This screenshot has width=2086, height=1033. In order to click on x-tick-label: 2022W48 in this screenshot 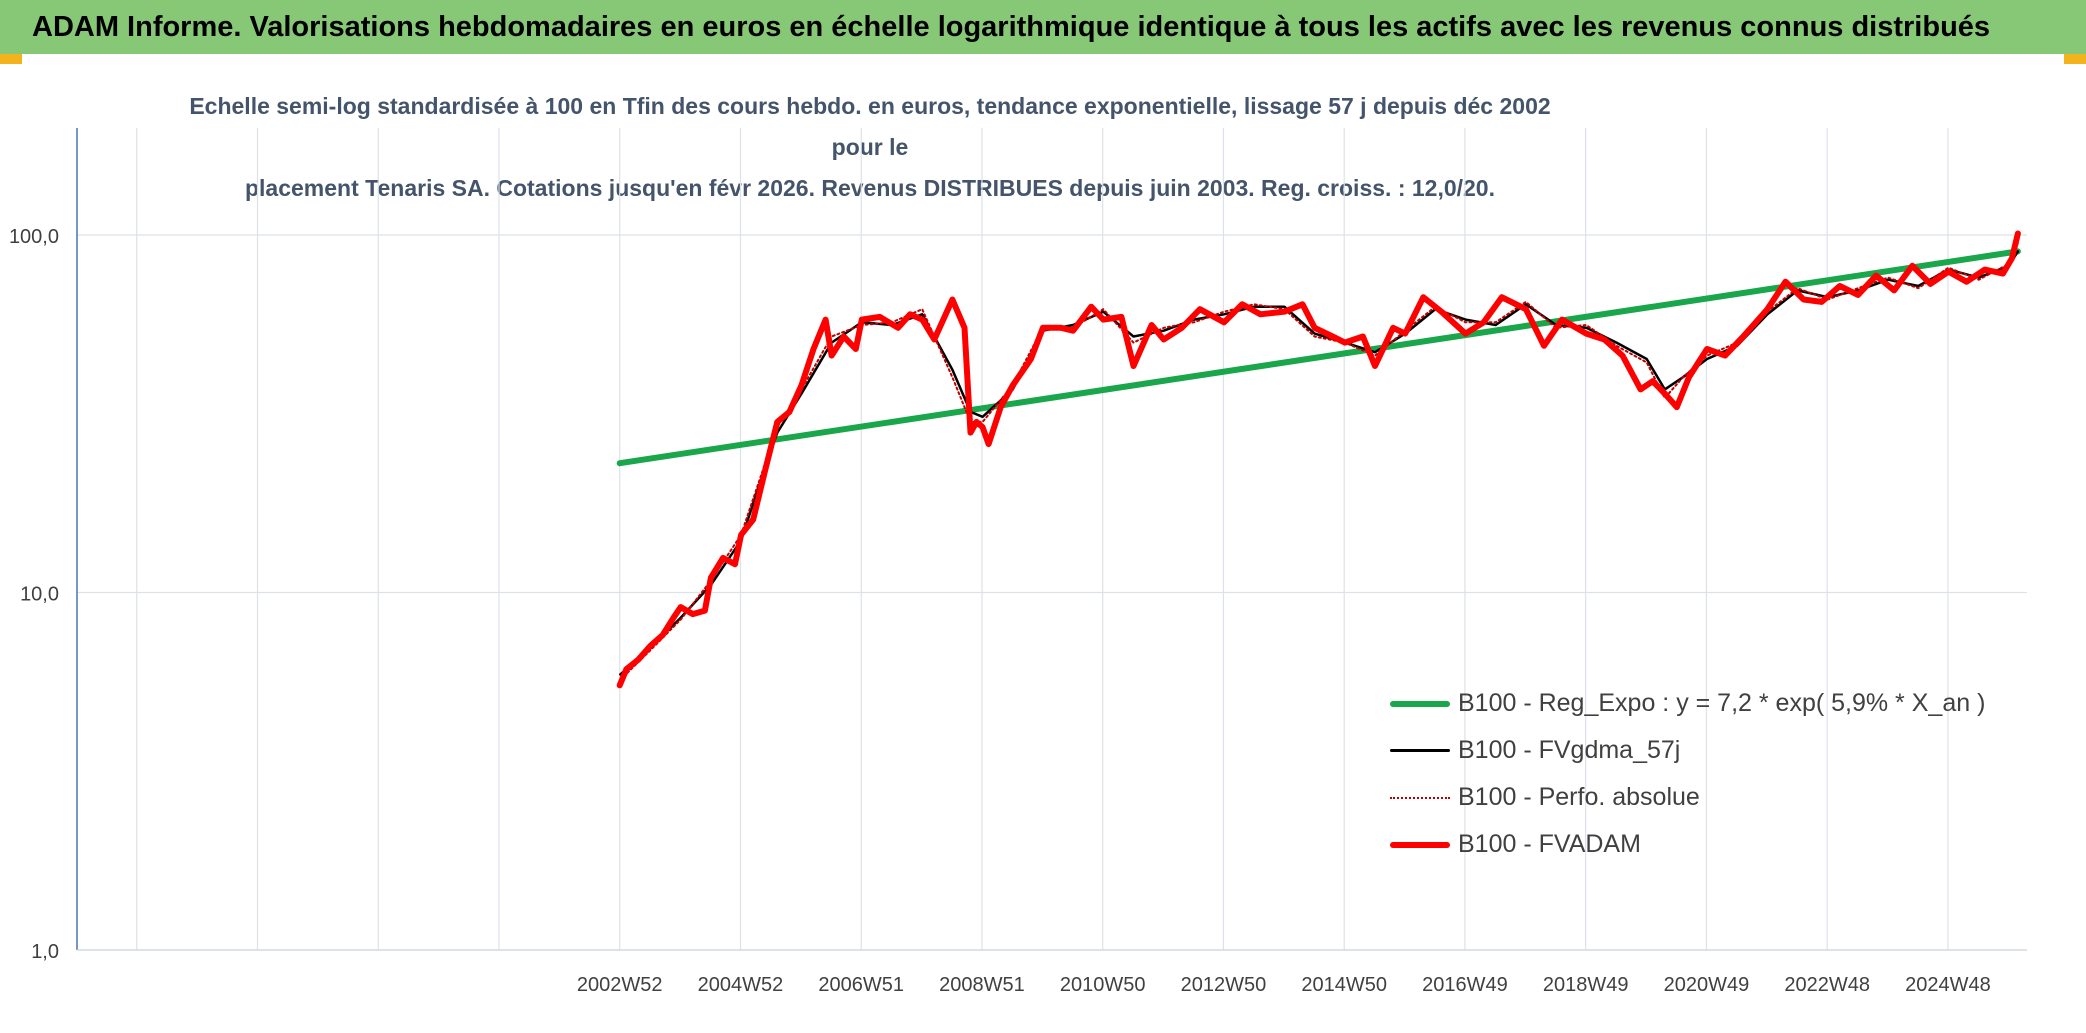, I will do `click(1827, 985)`.